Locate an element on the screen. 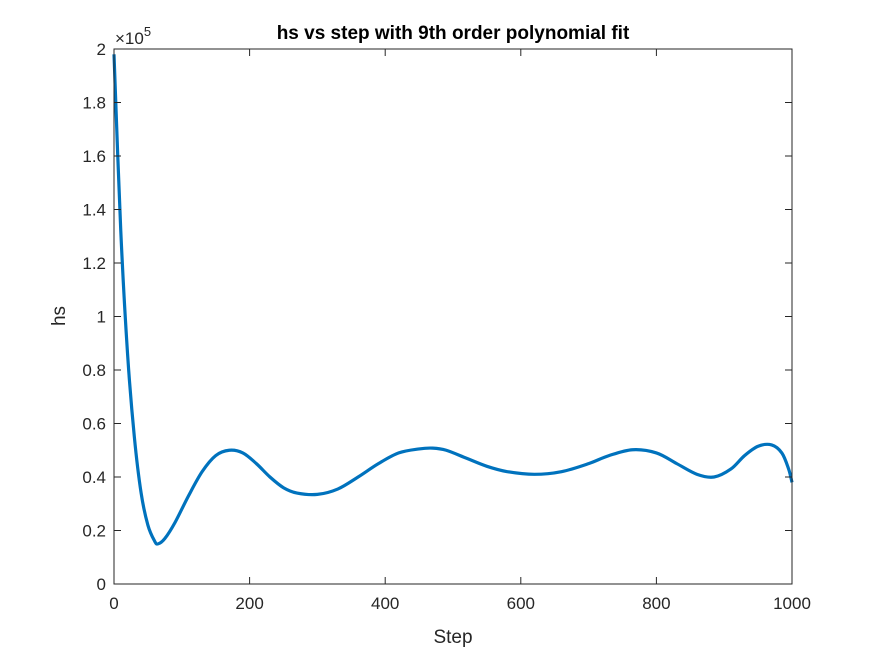 Image resolution: width=875 pixels, height=656 pixels. y-axis-label: hs is located at coordinates (59, 316).